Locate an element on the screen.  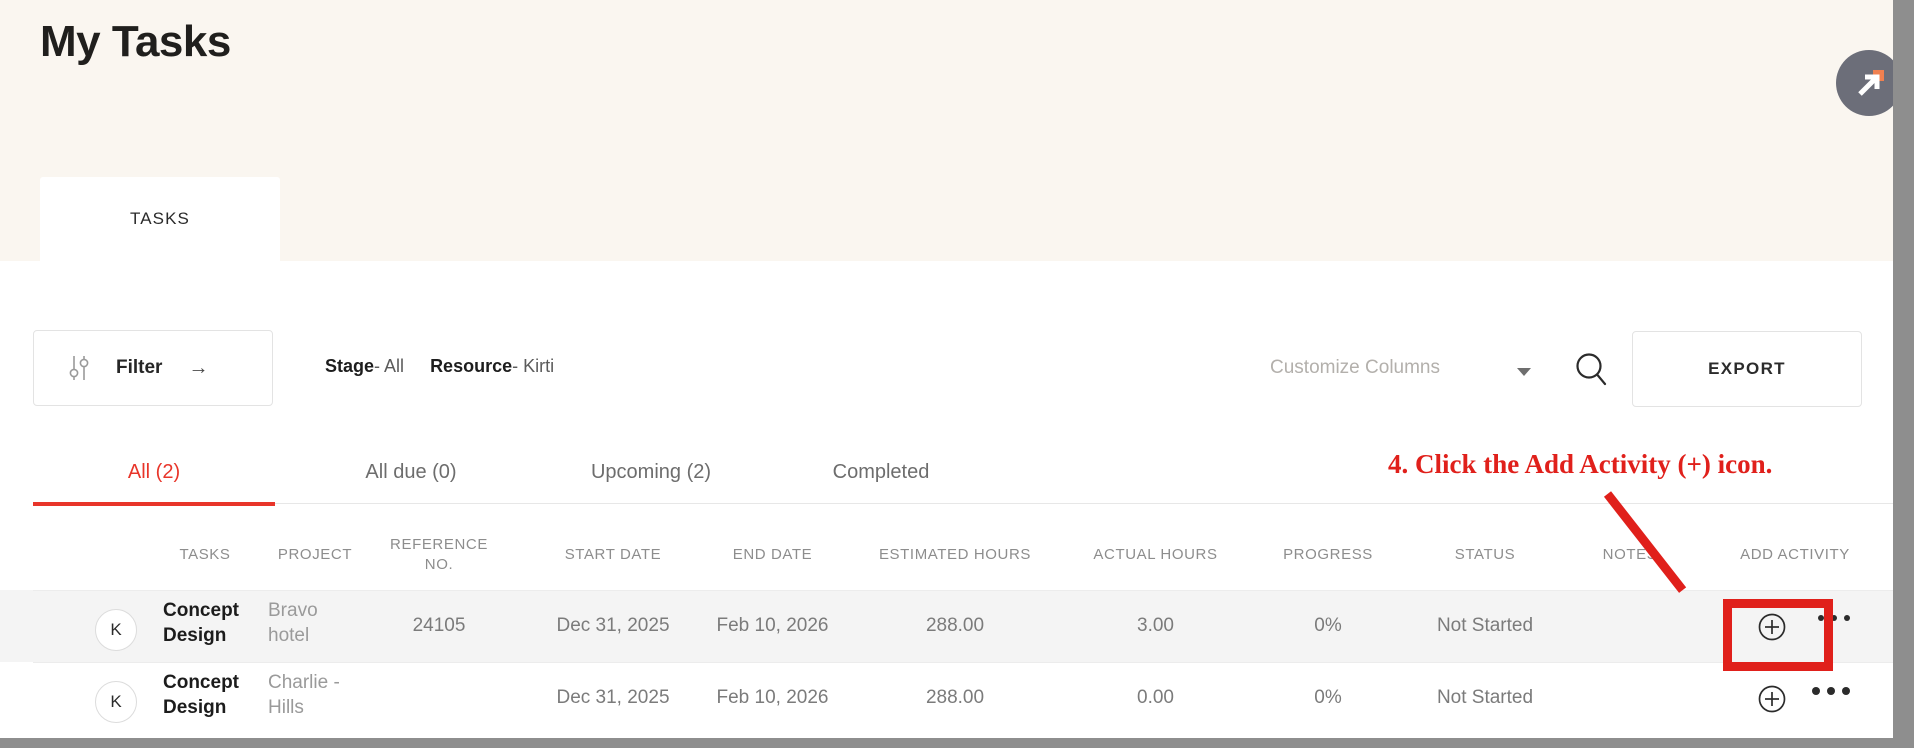
filter-button: Filter → is located at coordinates (153, 368).